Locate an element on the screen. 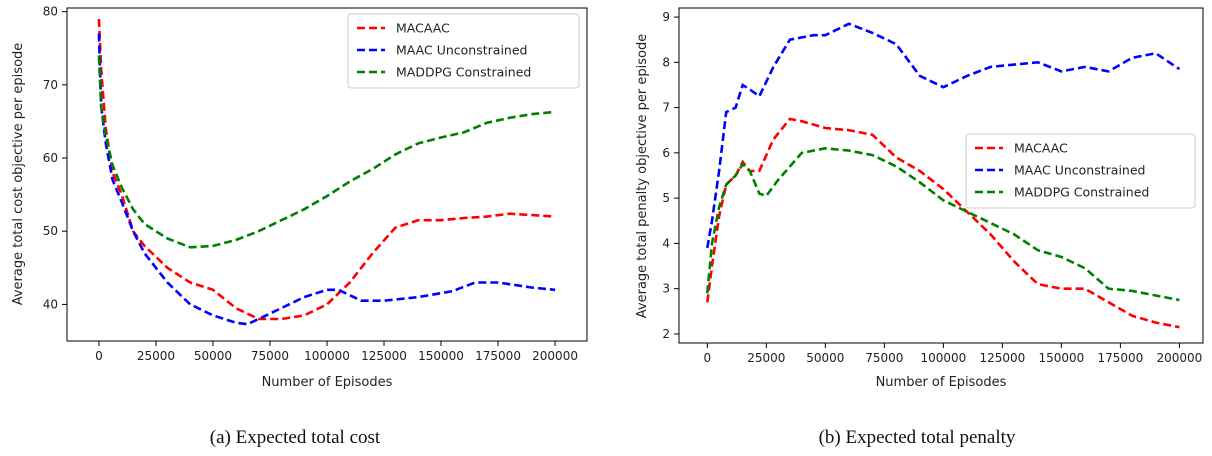 Image resolution: width=1212 pixels, height=456 pixels. x-tick-label-b: 150000 is located at coordinates (1061, 358).